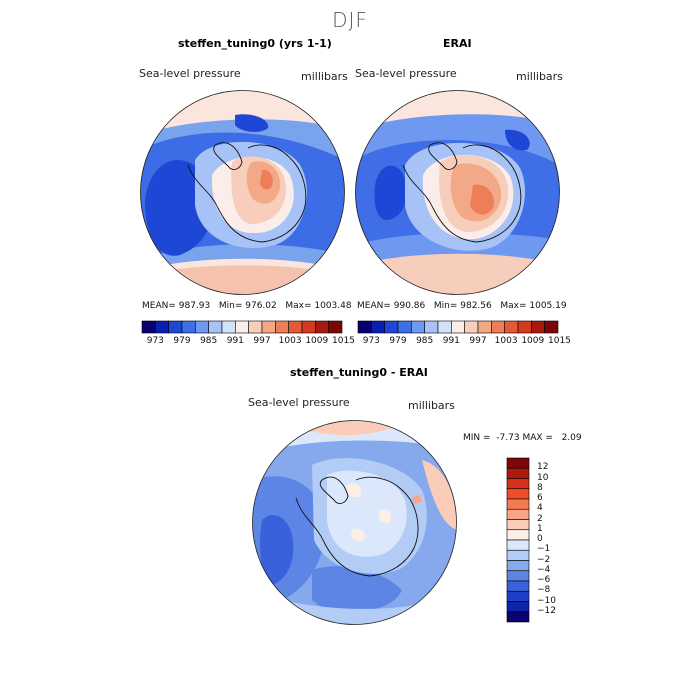 This screenshot has width=700, height=700. What do you see at coordinates (539, 76) in the screenshot?
I see `panel-2-units-label: millibars` at bounding box center [539, 76].